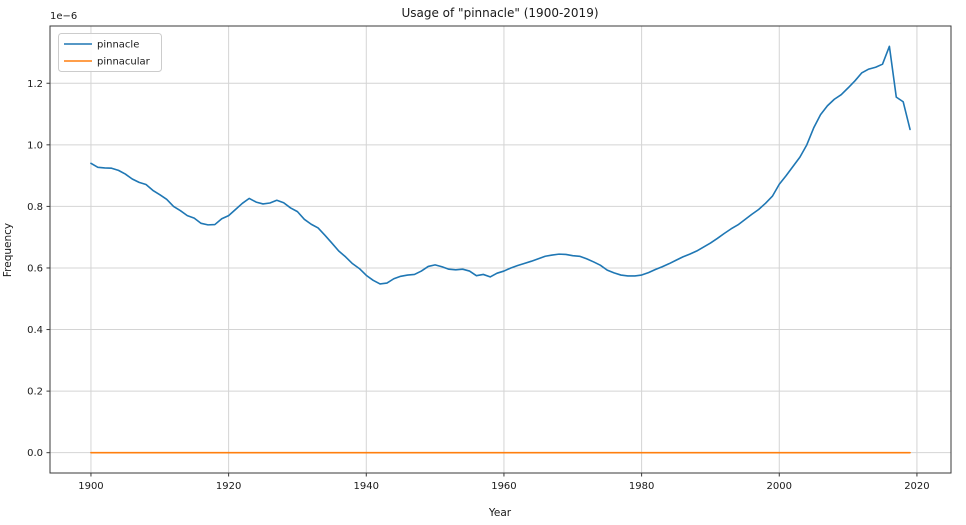  I want to click on y-tick-label: 0.2, so click(35, 392).